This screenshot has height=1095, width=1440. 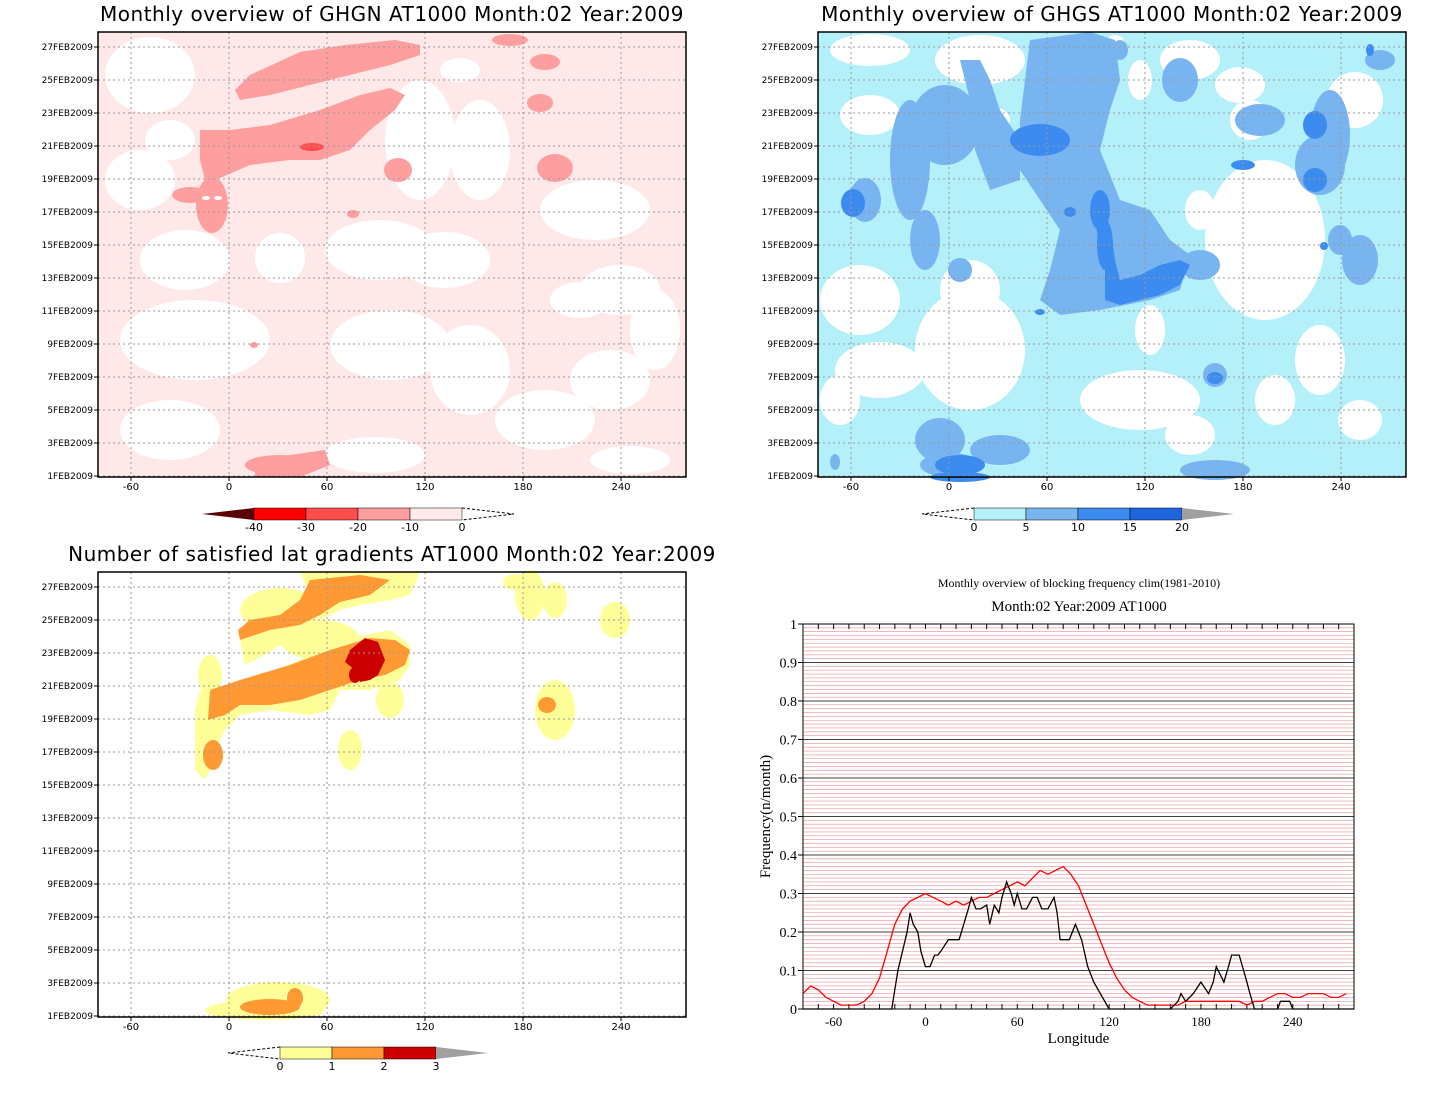 I want to click on x-tick-label: 180, so click(x=522, y=1027).